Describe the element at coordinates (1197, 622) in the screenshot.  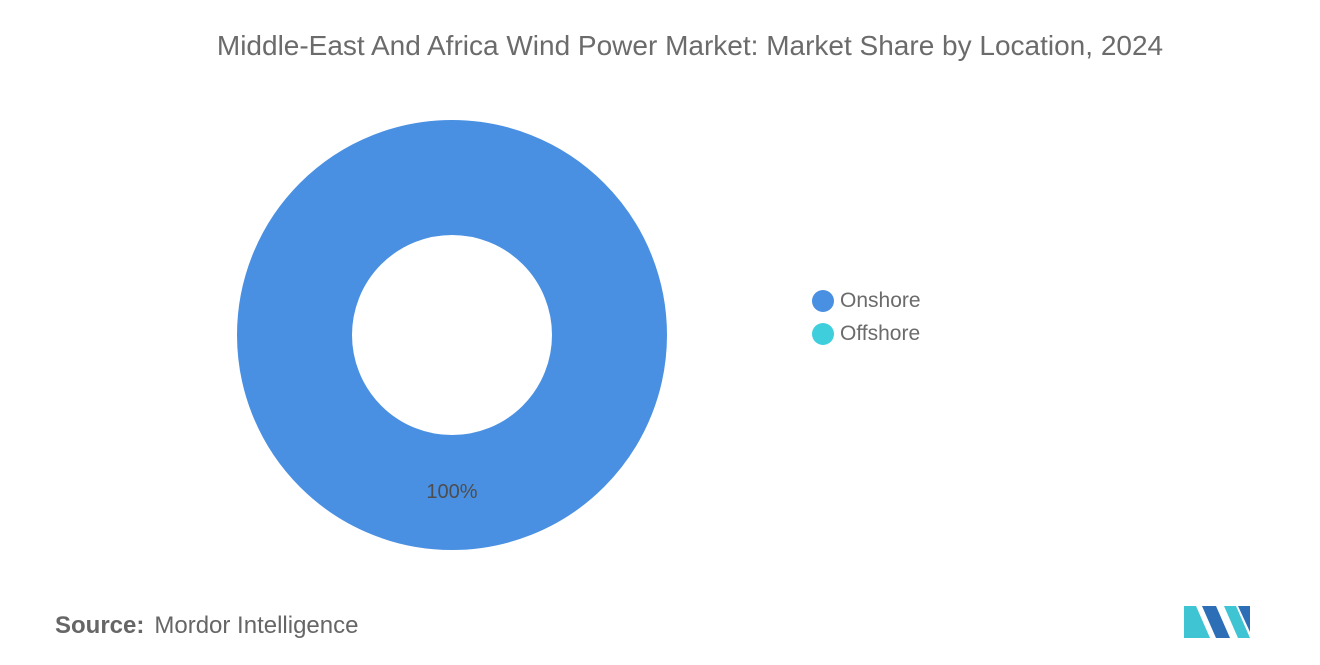
I see `logo-shape-left` at that location.